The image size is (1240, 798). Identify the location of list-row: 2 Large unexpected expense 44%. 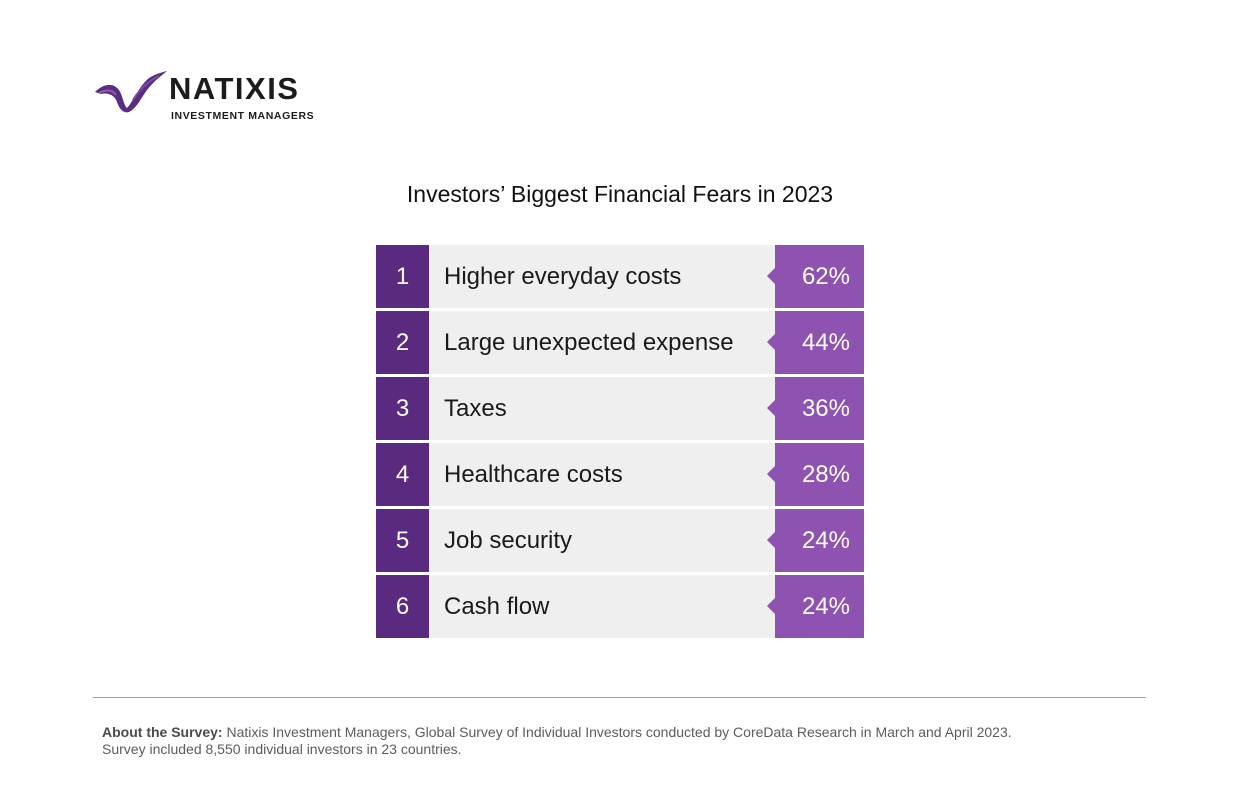
(620, 342).